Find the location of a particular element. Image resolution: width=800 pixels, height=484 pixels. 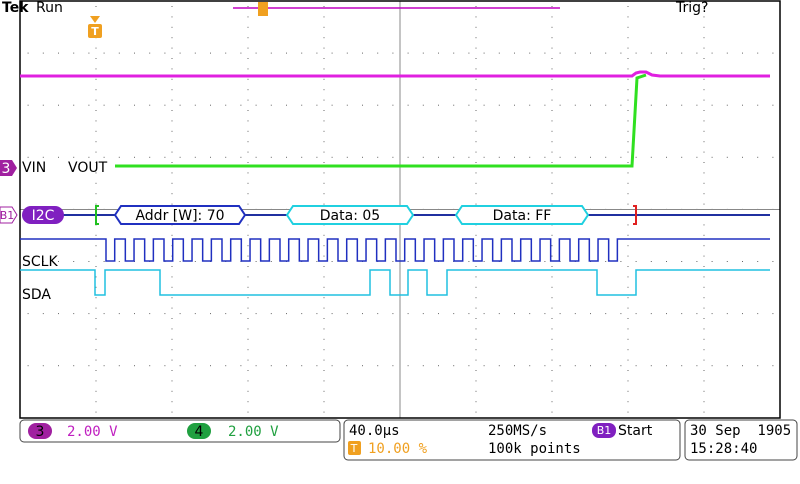

trigger-marker-label: T is located at coordinates (95, 31).